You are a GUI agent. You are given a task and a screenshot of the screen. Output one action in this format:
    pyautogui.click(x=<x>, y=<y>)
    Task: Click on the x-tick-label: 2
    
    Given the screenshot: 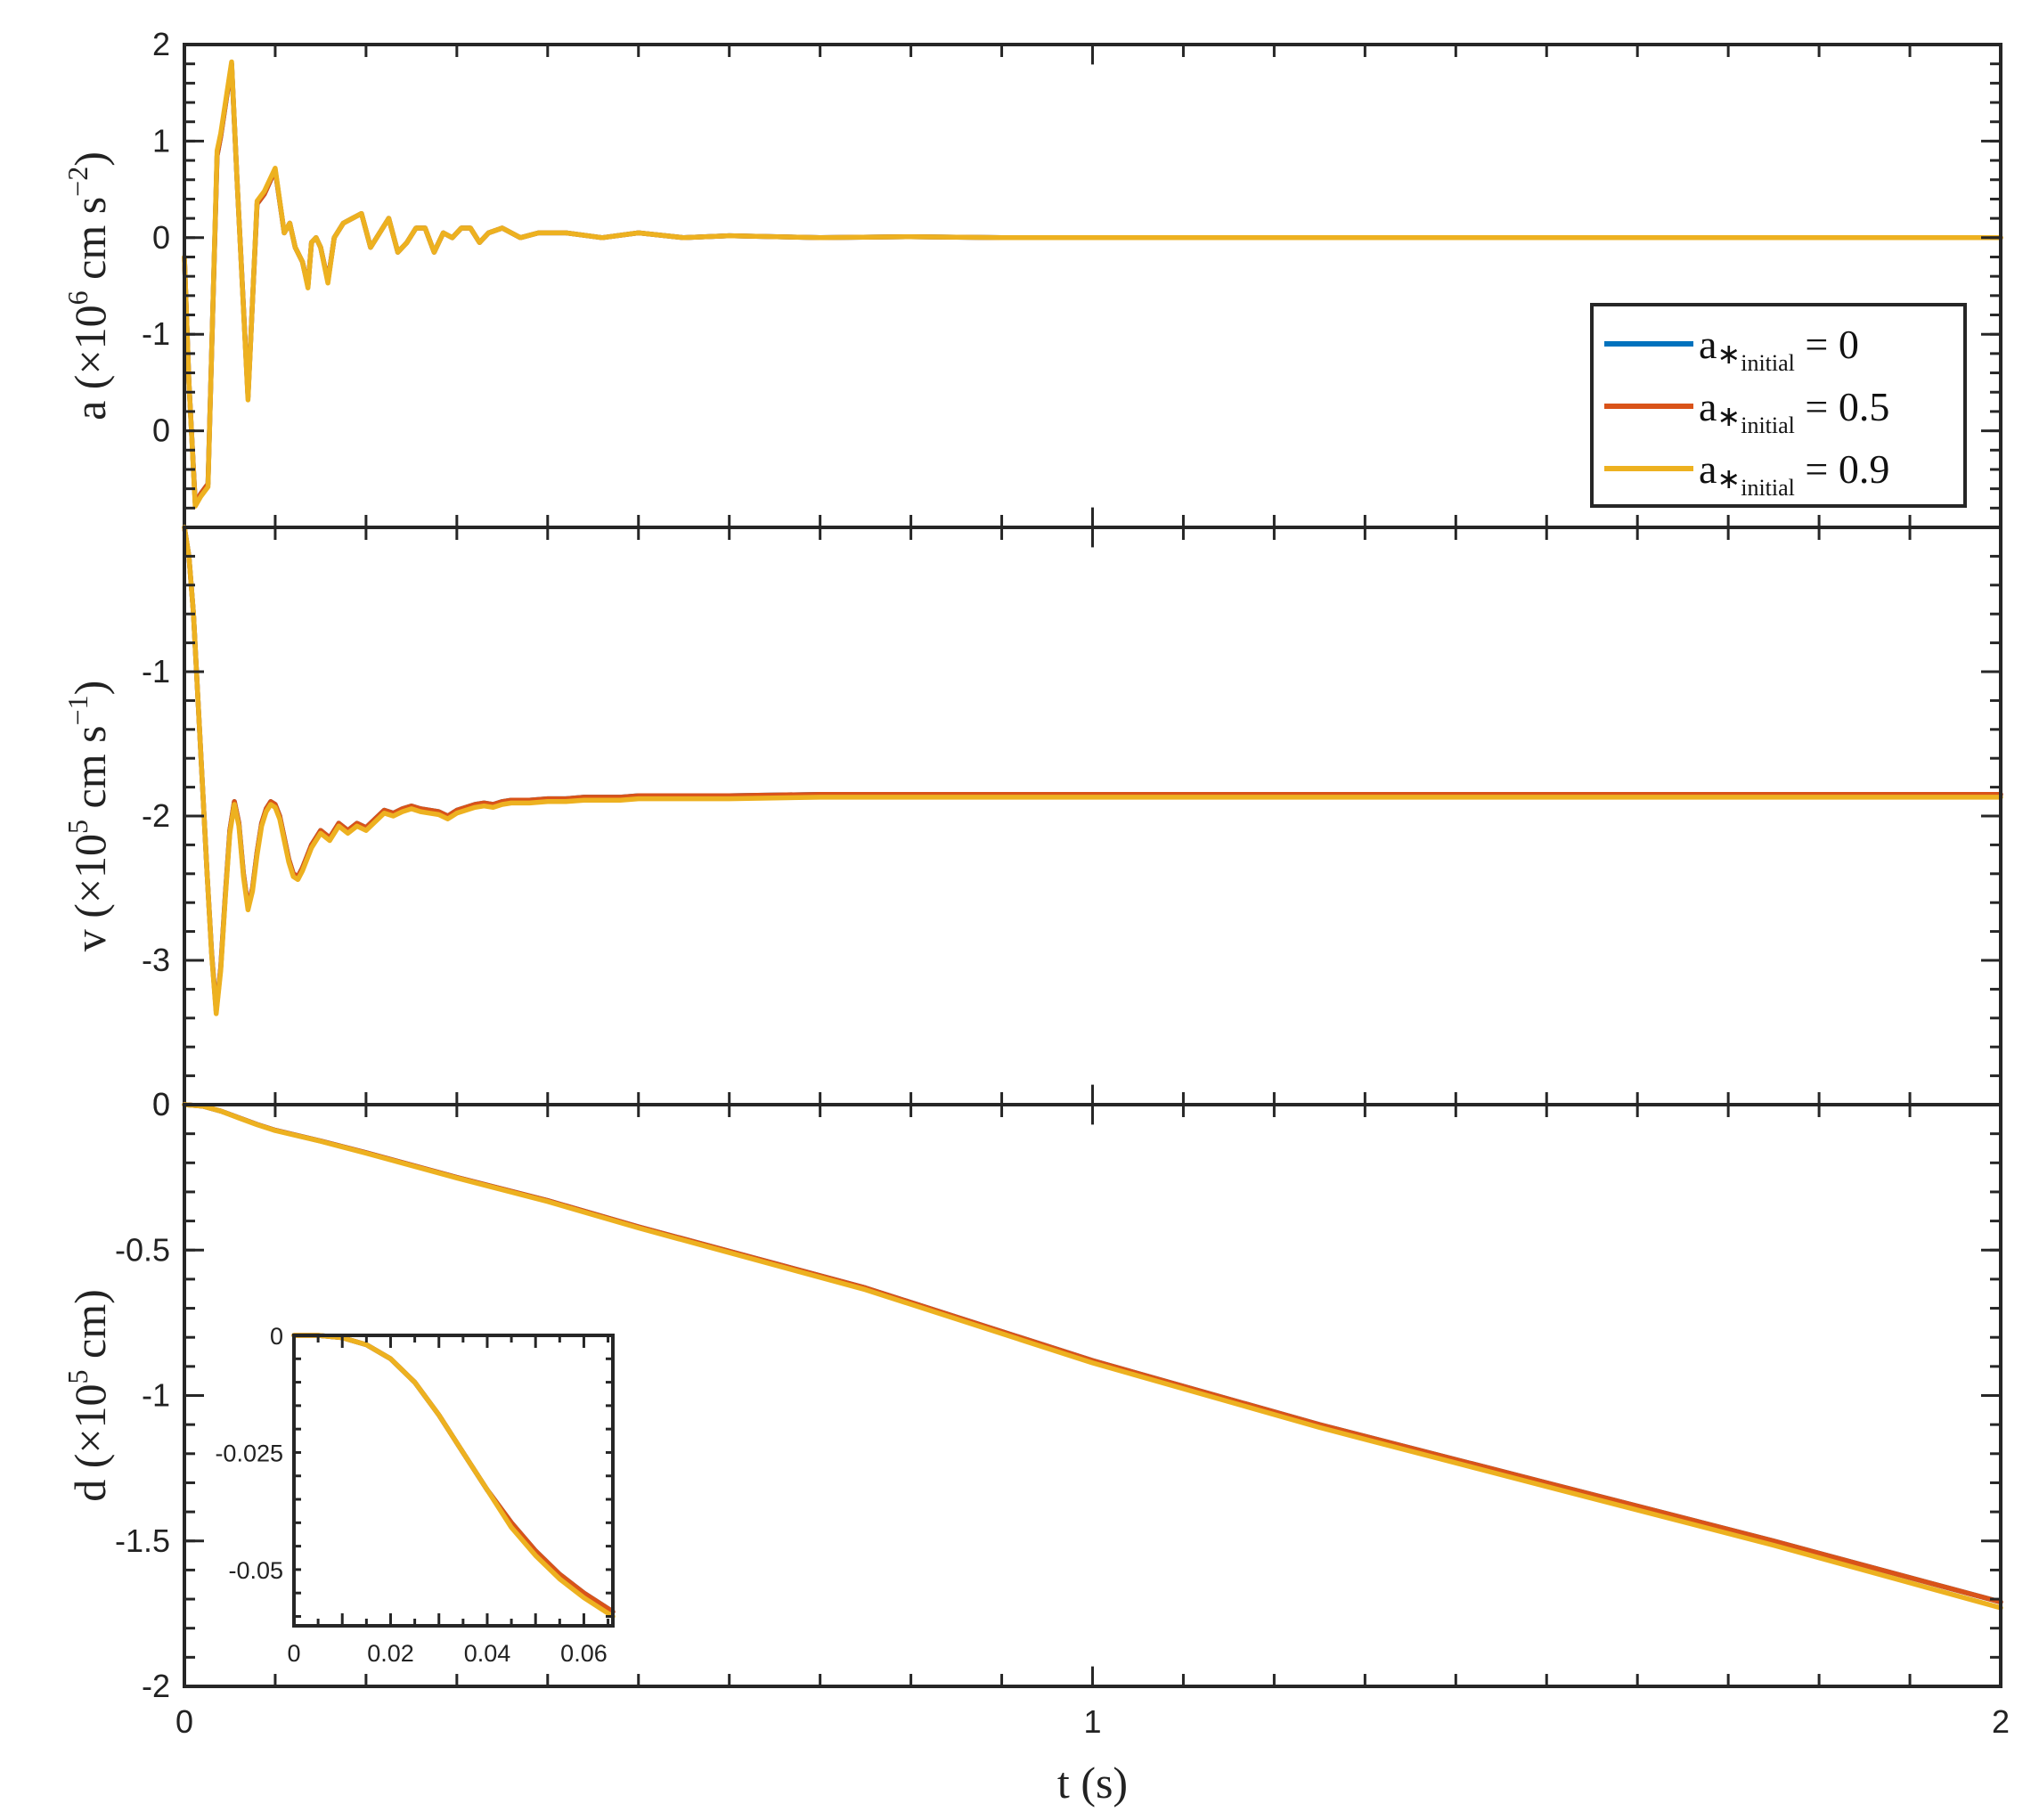 What is the action you would take?
    pyautogui.click(x=2001, y=1721)
    